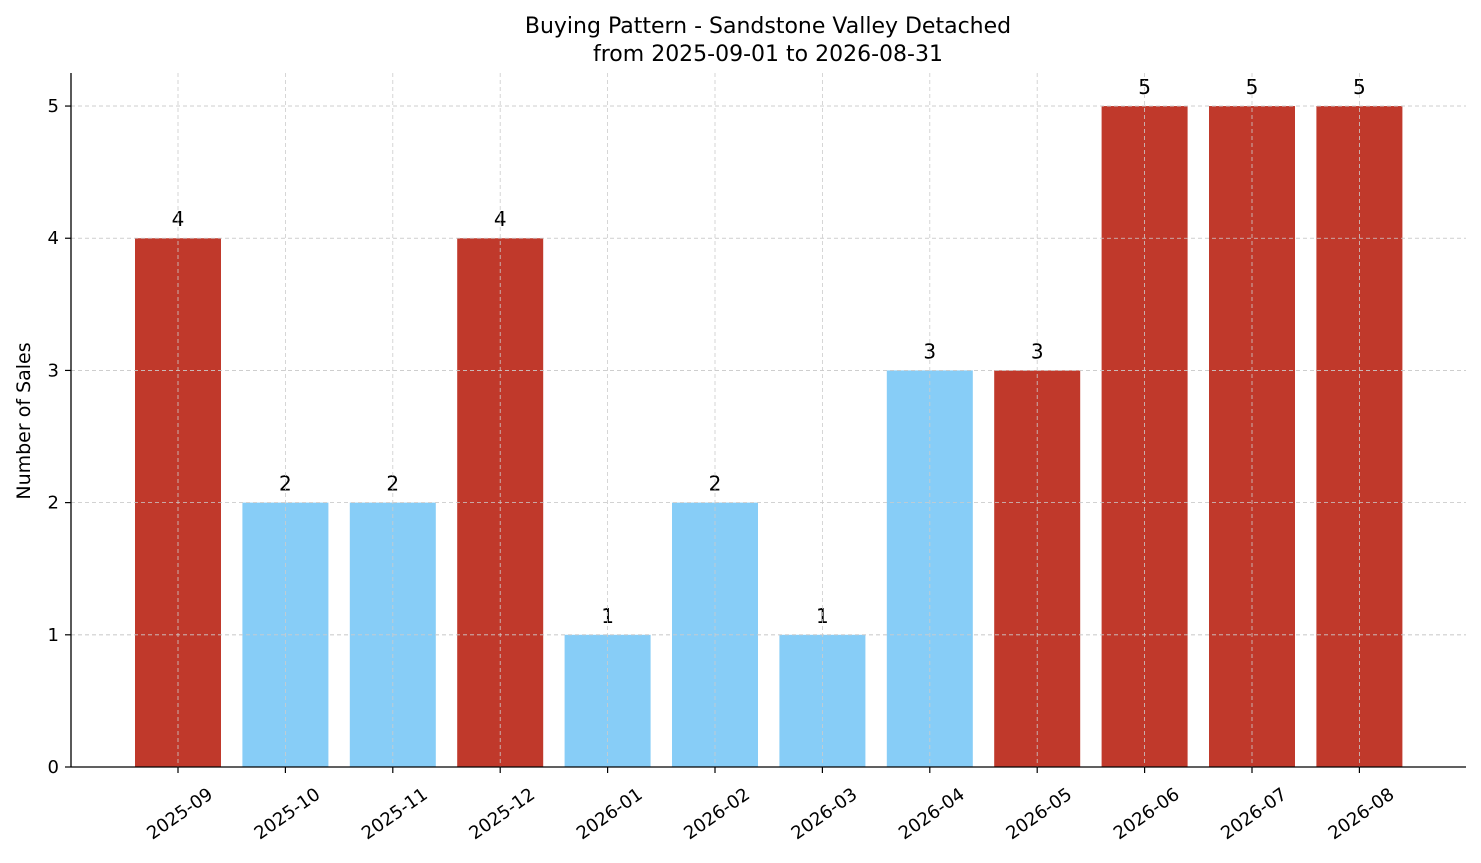  I want to click on x-tick-label-2026-03: 2026-03, so click(825, 814).